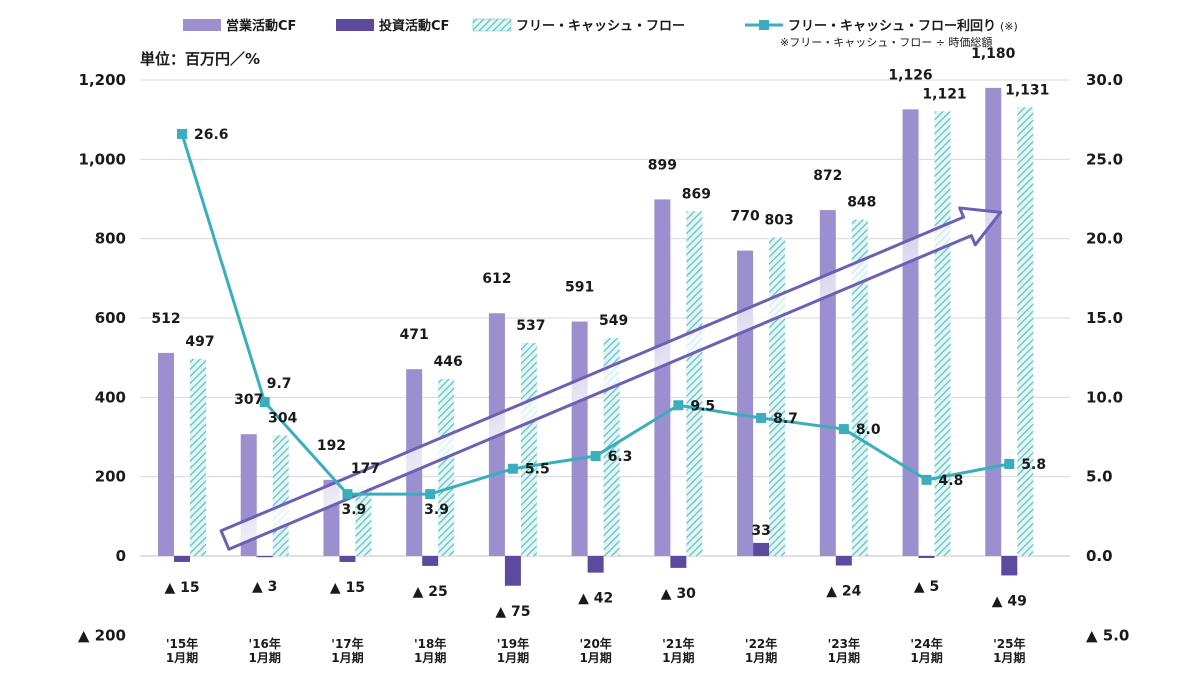  What do you see at coordinates (595, 599) in the screenshot?
I see `data-label-investing-cf: ▲ 42` at bounding box center [595, 599].